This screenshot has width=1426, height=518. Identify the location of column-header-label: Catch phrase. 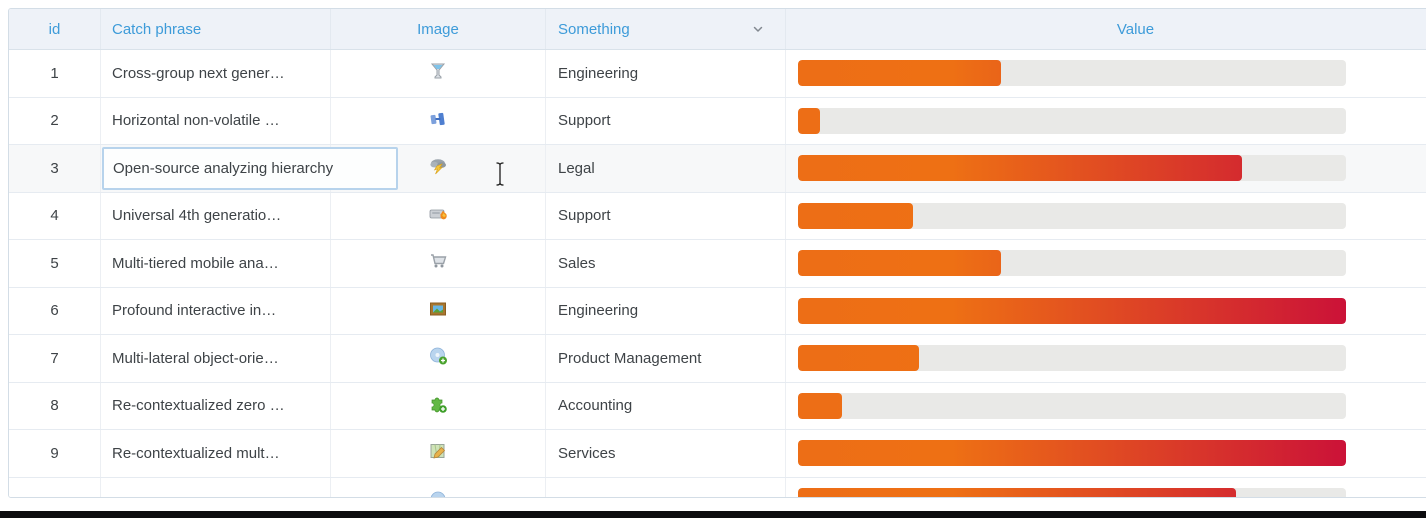
(157, 29).